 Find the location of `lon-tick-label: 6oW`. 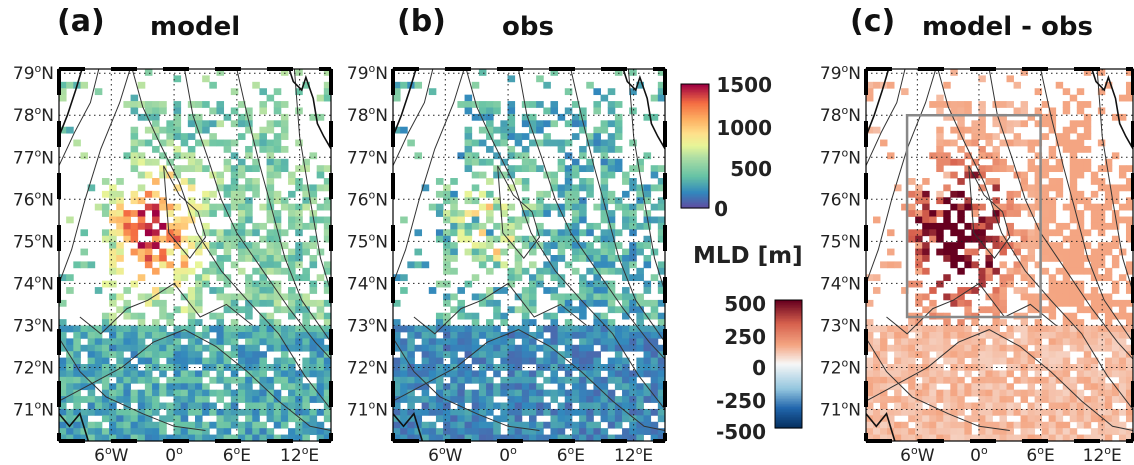

lon-tick-label: 6oW is located at coordinates (917, 454).